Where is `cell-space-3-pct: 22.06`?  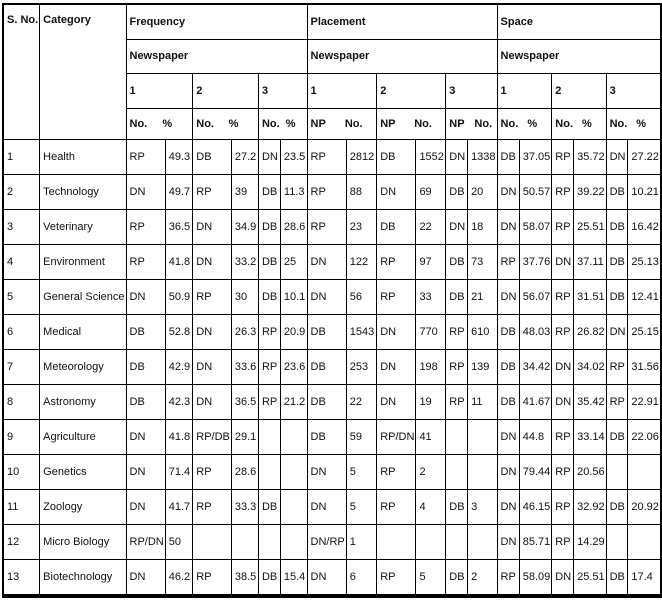
cell-space-3-pct: 22.06 is located at coordinates (644, 437).